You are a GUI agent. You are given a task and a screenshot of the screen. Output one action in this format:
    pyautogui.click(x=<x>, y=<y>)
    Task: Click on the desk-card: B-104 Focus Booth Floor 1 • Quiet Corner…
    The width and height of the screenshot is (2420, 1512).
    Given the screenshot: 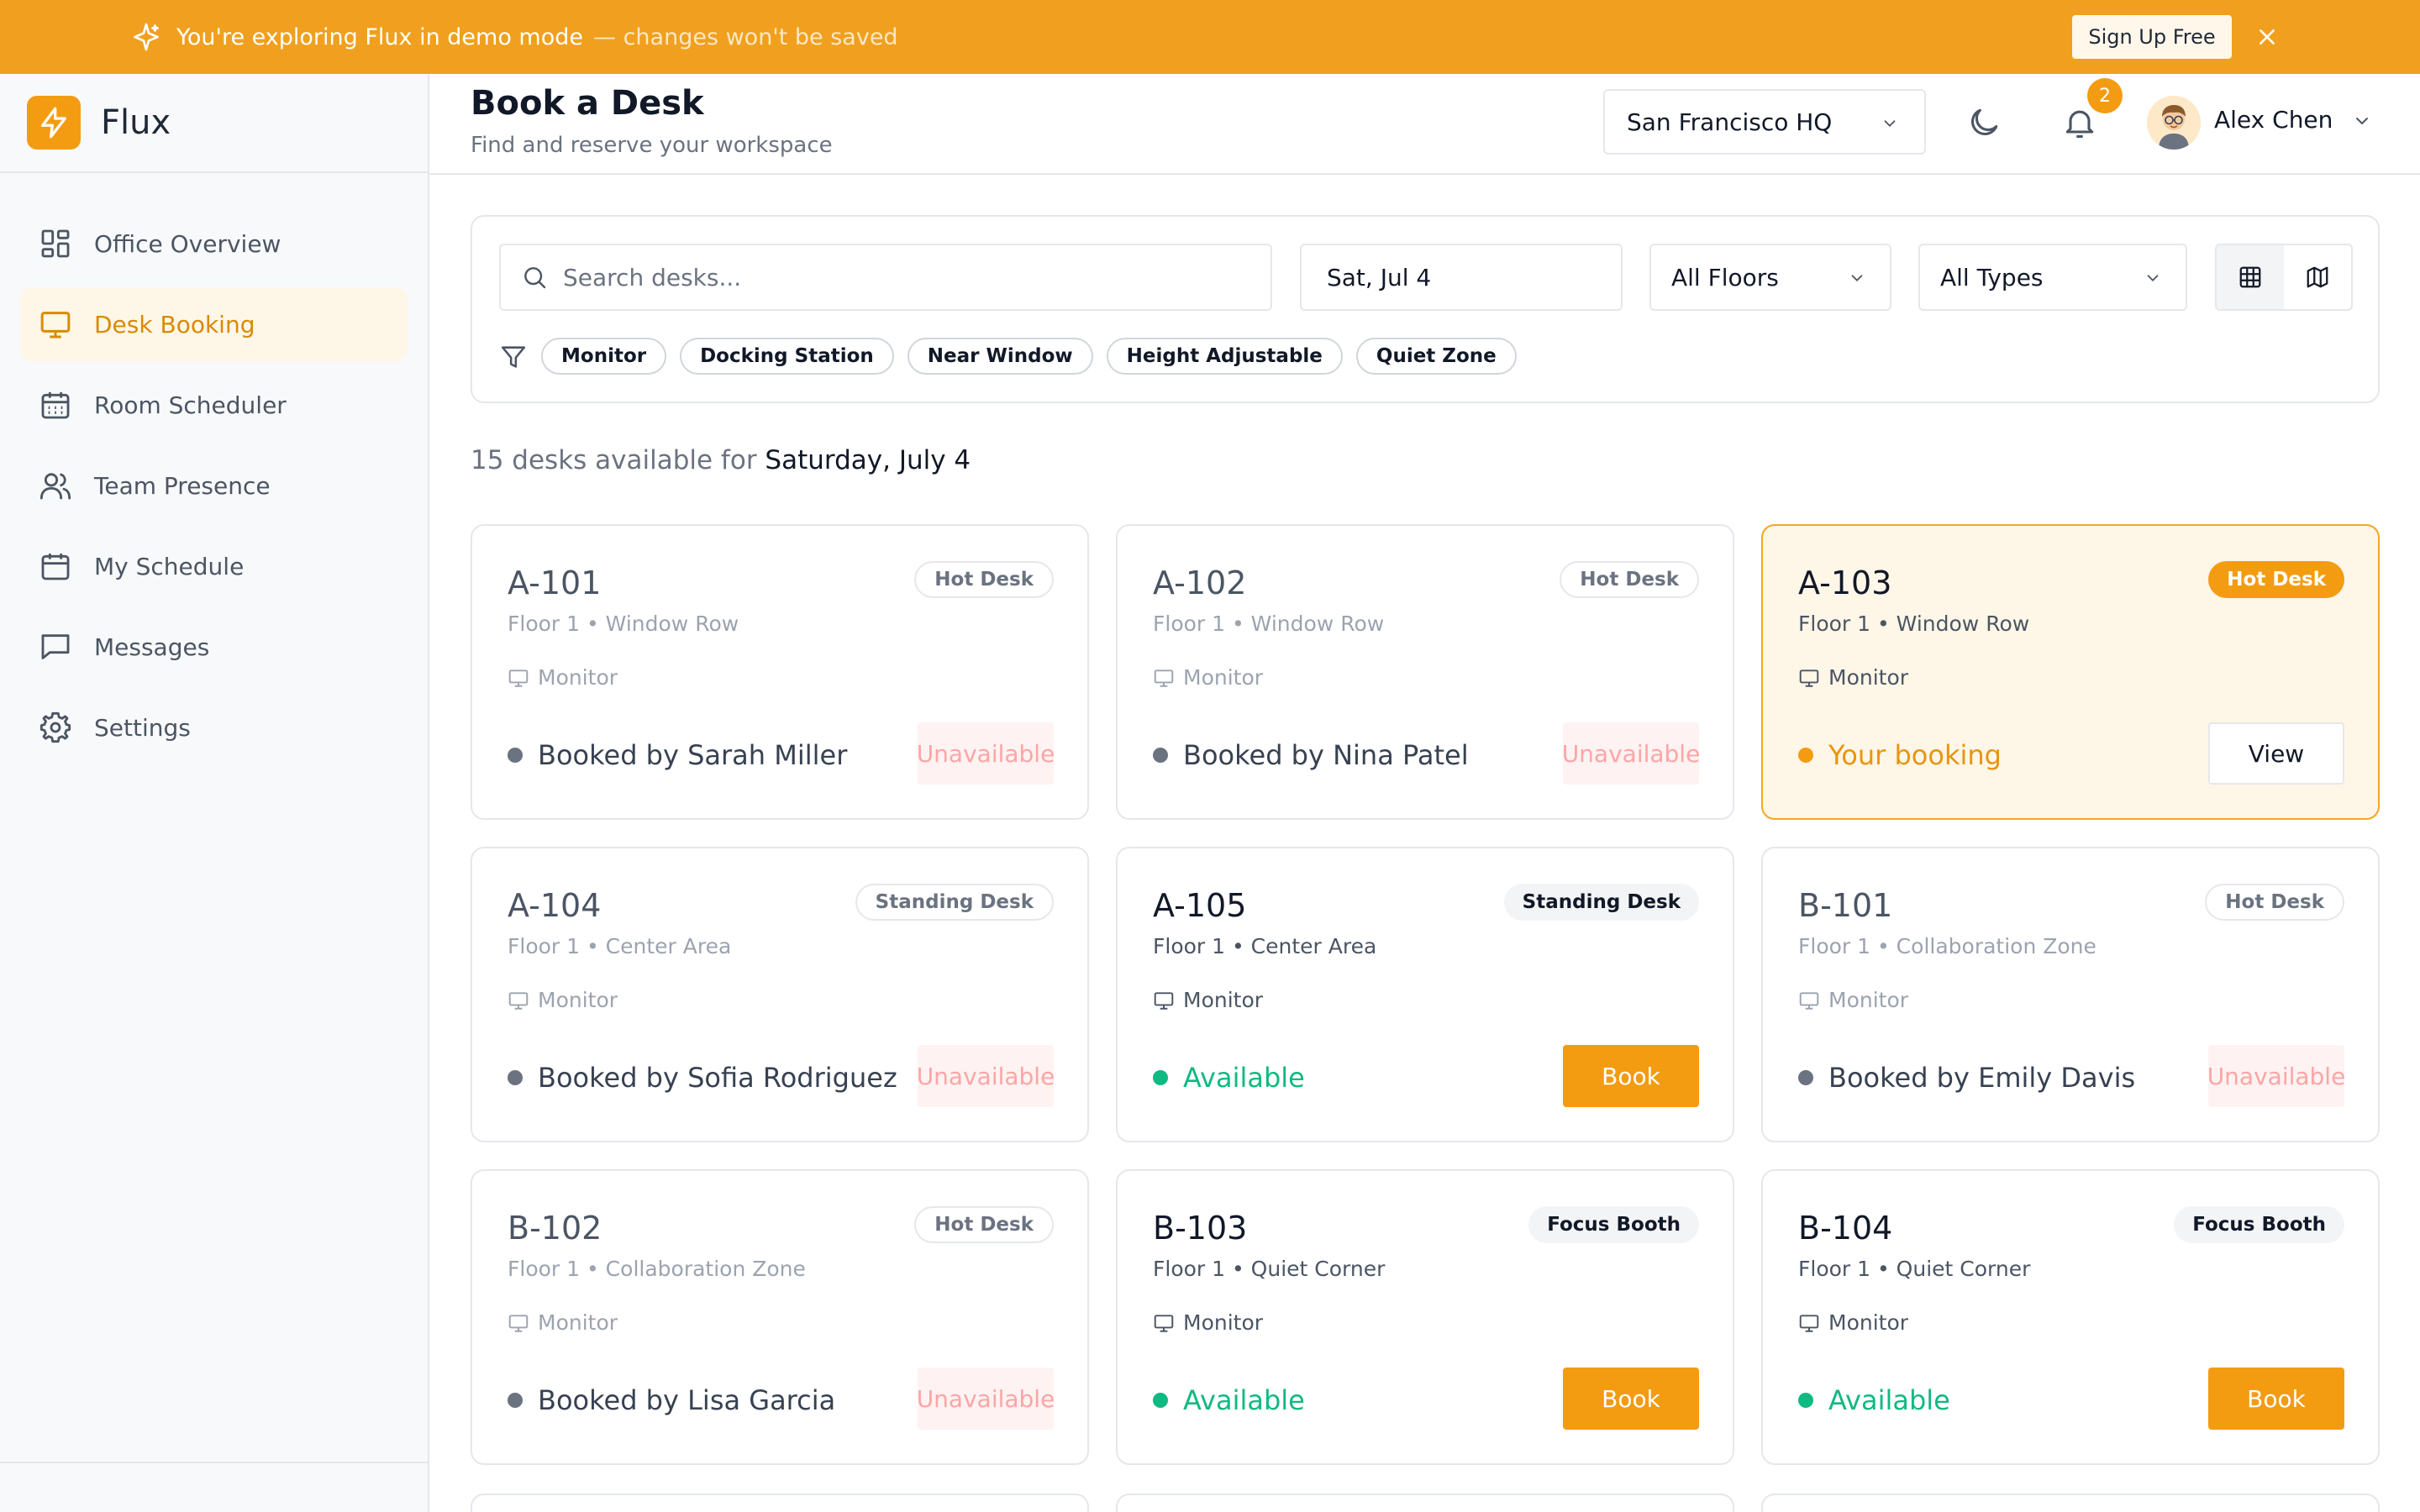 What is the action you would take?
    pyautogui.click(x=2070, y=1317)
    